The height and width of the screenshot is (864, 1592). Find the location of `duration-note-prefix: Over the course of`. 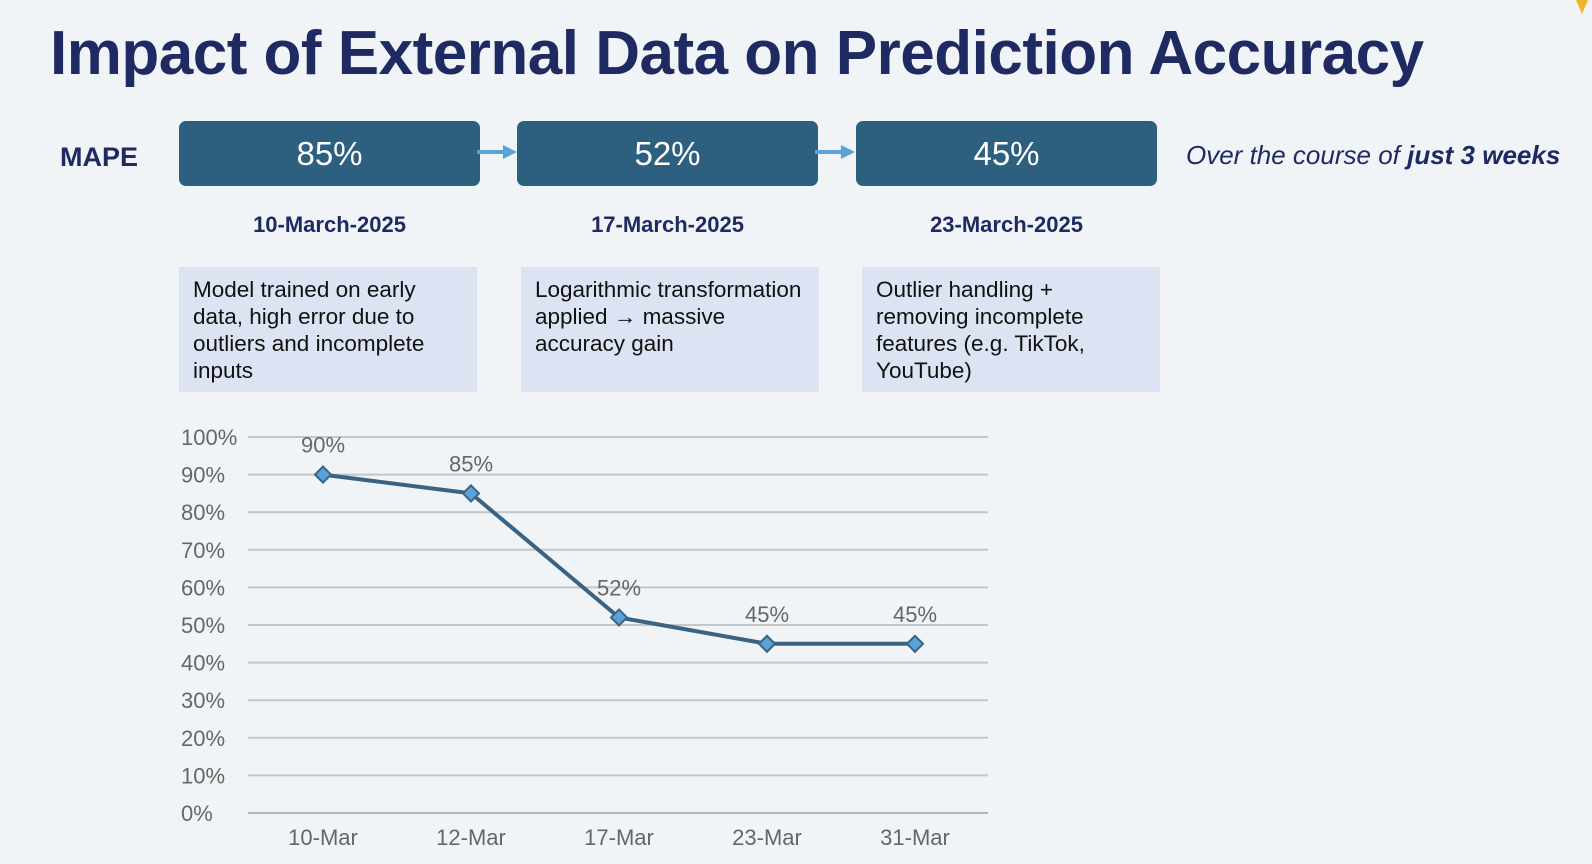

duration-note-prefix: Over the course of is located at coordinates (1297, 155).